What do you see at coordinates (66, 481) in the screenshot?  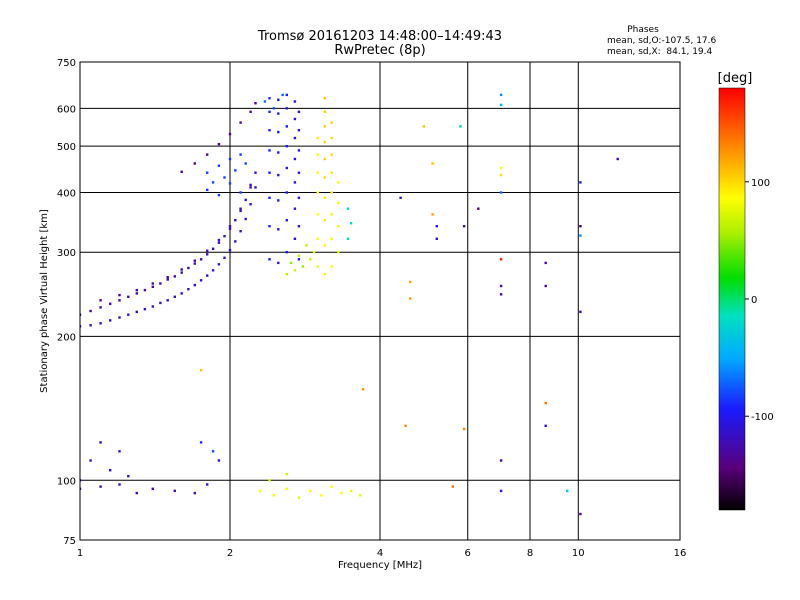 I see `y-tick-label-1: 100` at bounding box center [66, 481].